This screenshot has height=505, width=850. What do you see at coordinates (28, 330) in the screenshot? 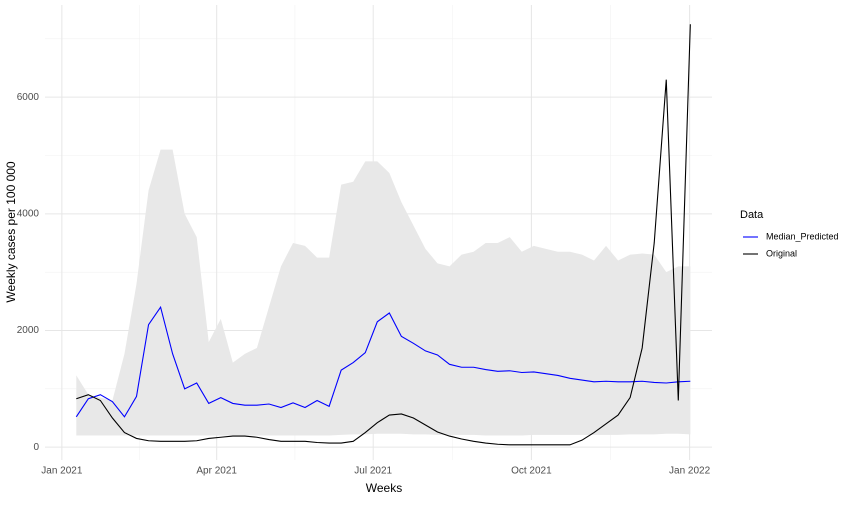
I see `y-tick-label: 2000` at bounding box center [28, 330].